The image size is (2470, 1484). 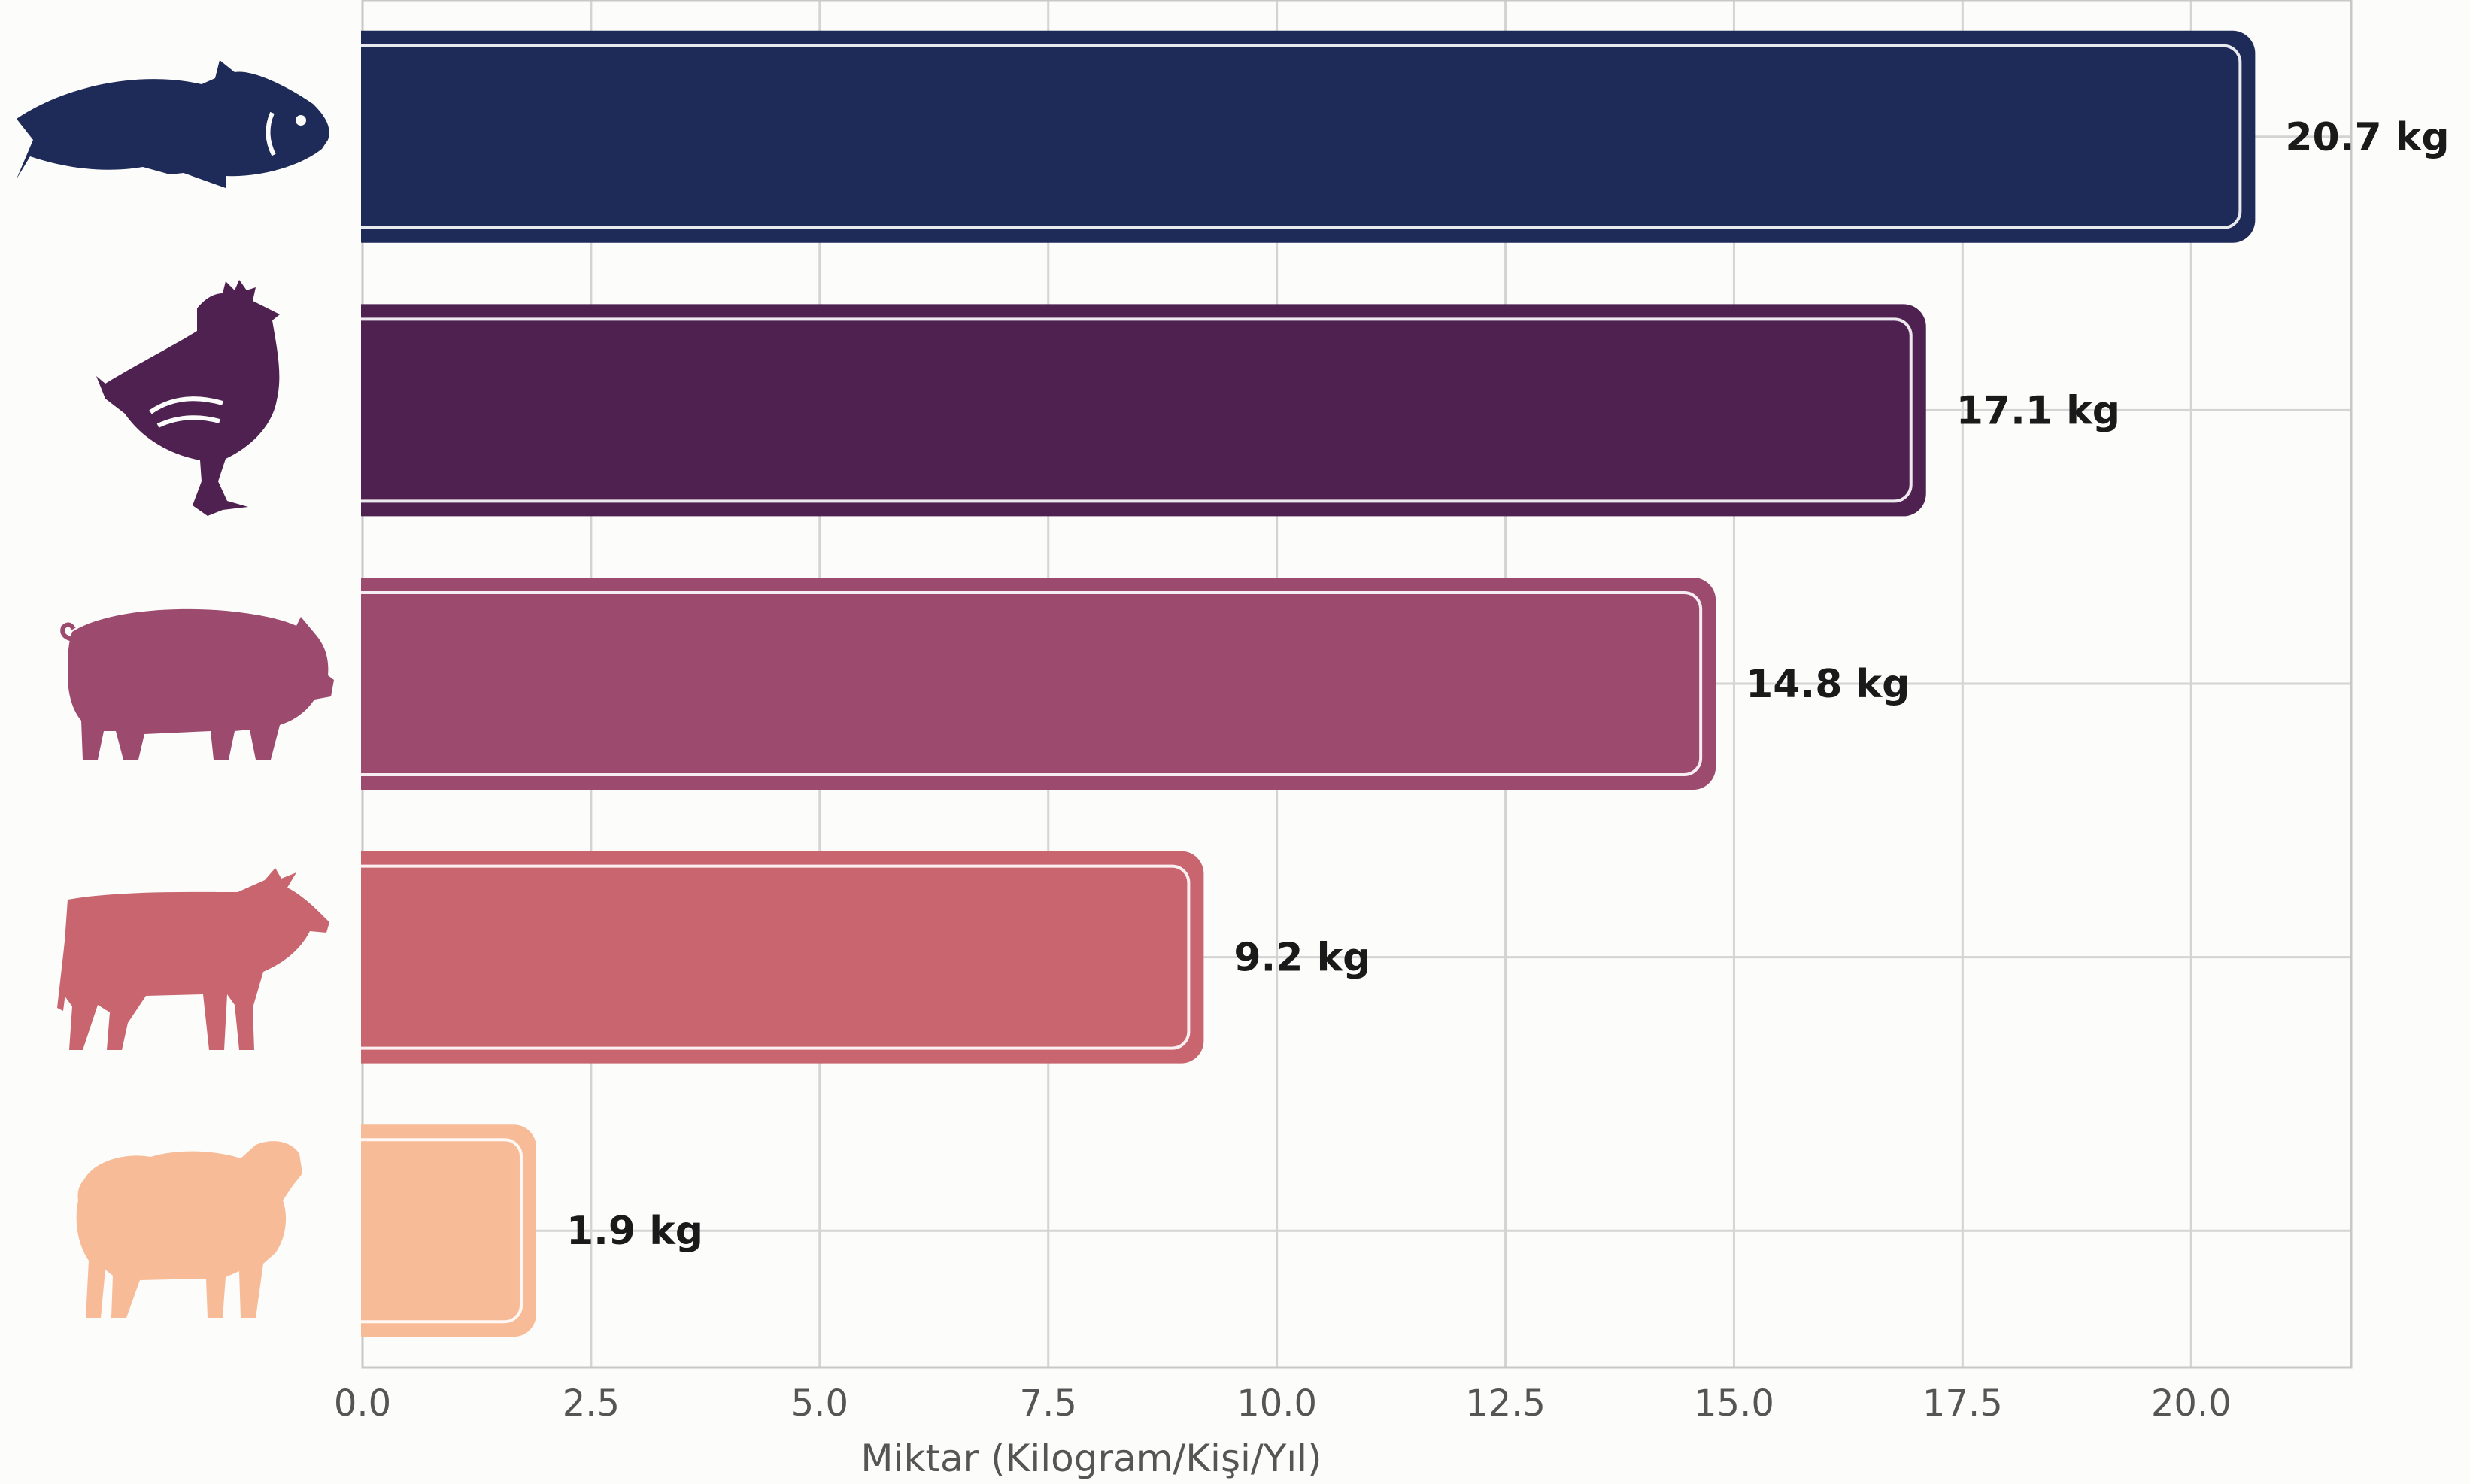 What do you see at coordinates (68, 632) in the screenshot?
I see `pig-tail` at bounding box center [68, 632].